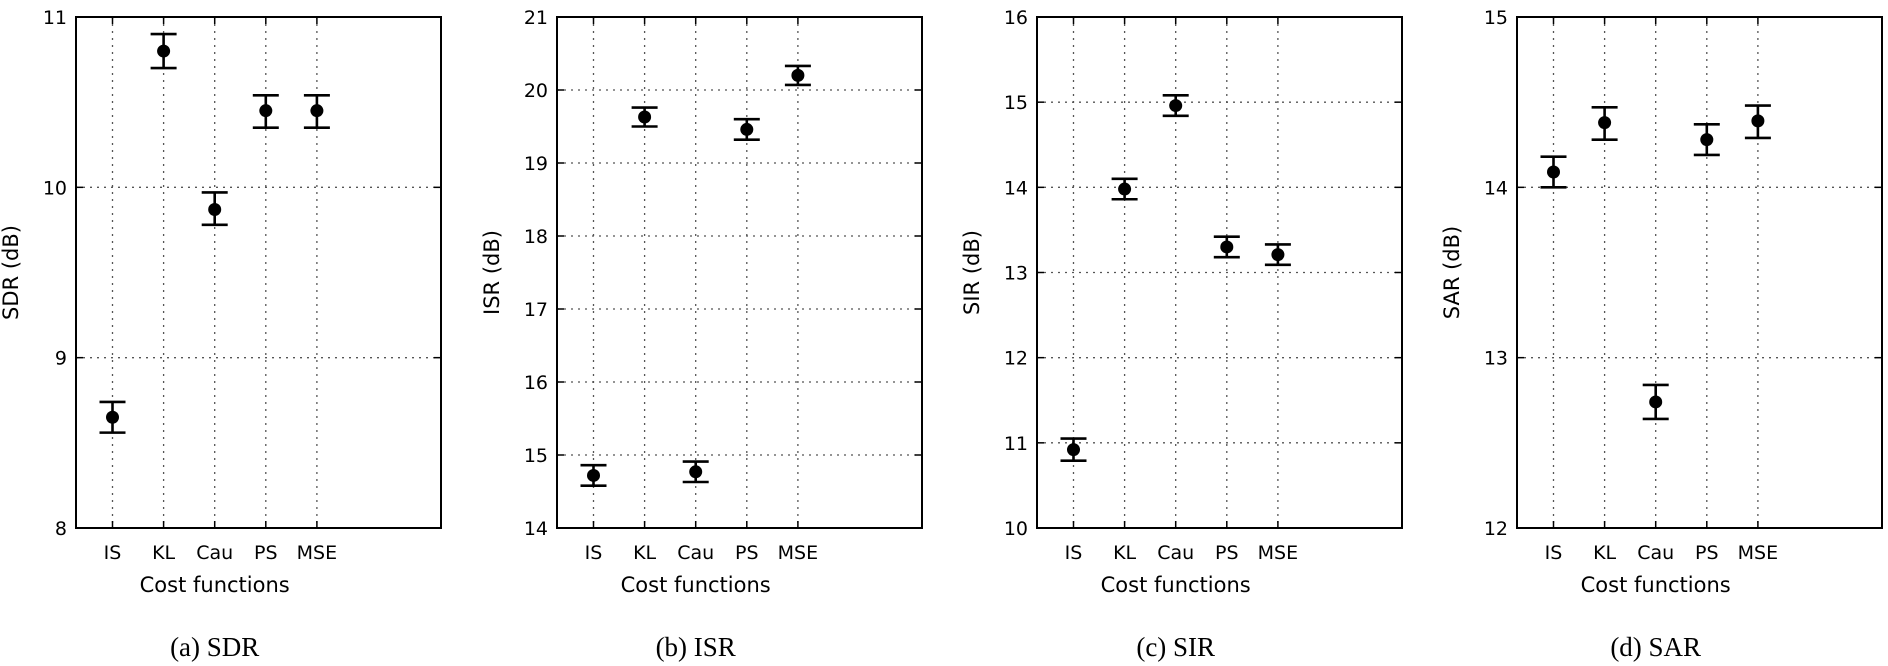 Image resolution: width=1888 pixels, height=666 pixels. I want to click on panel-caption: (c) SIR, so click(1175, 647).